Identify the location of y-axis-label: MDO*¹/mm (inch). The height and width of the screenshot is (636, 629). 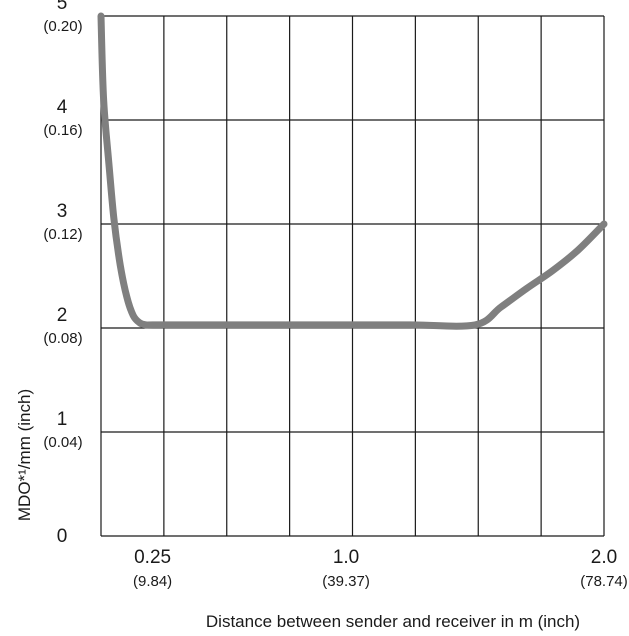
(24, 455).